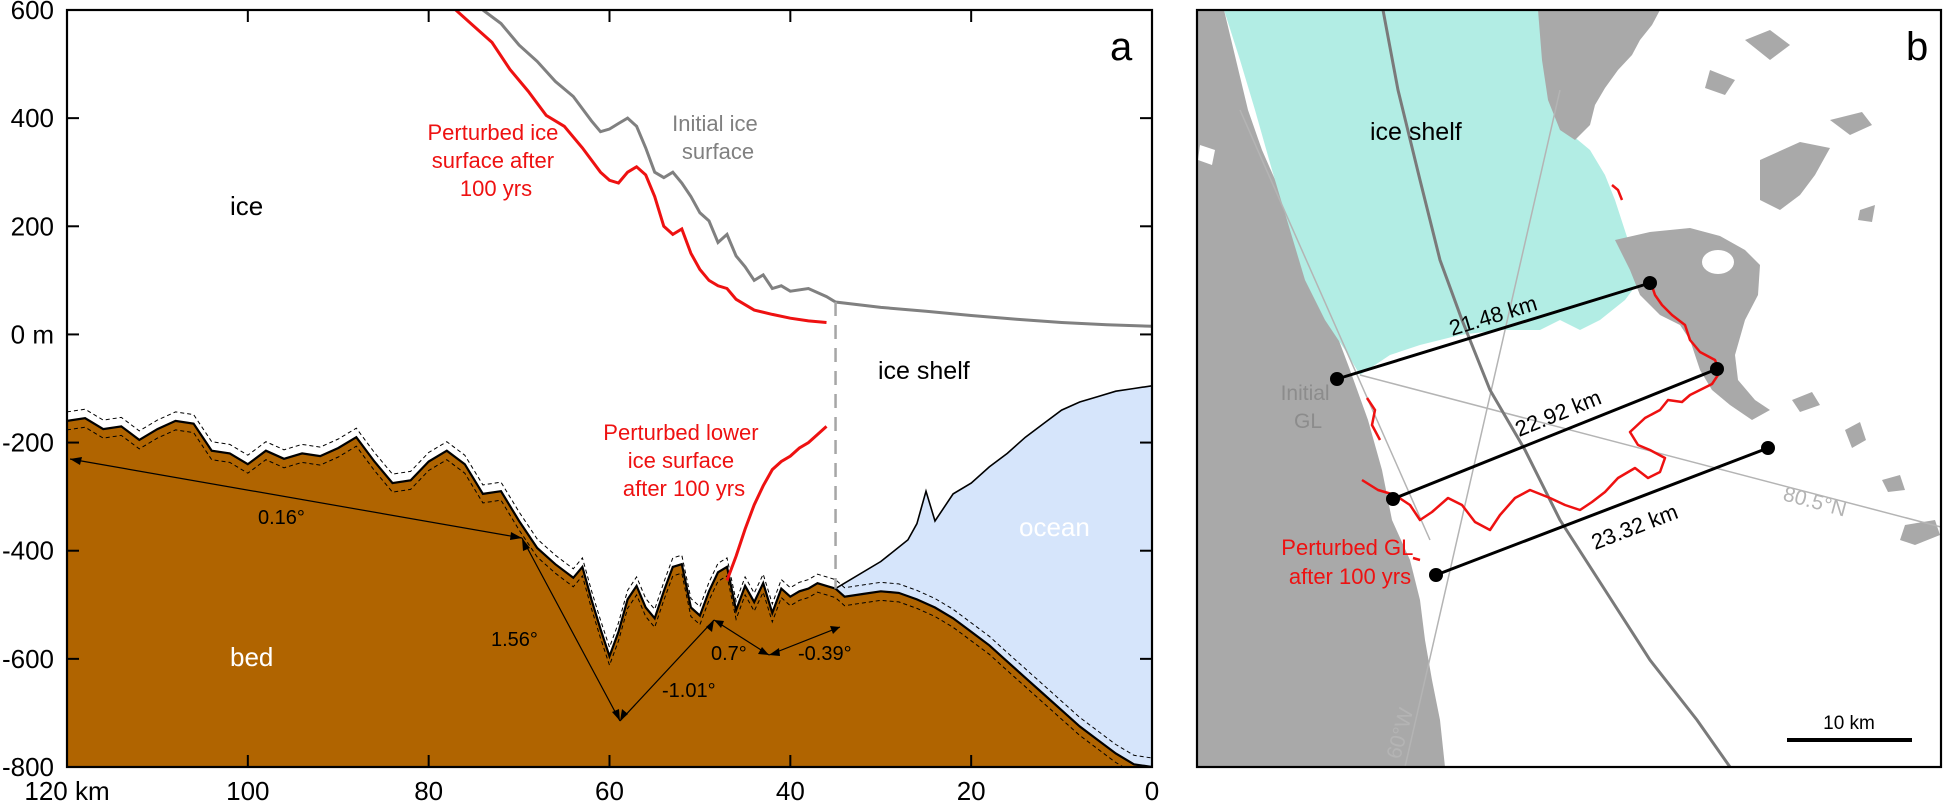 This screenshot has width=1949, height=805. I want to click on east-land-lake, so click(1718, 262).